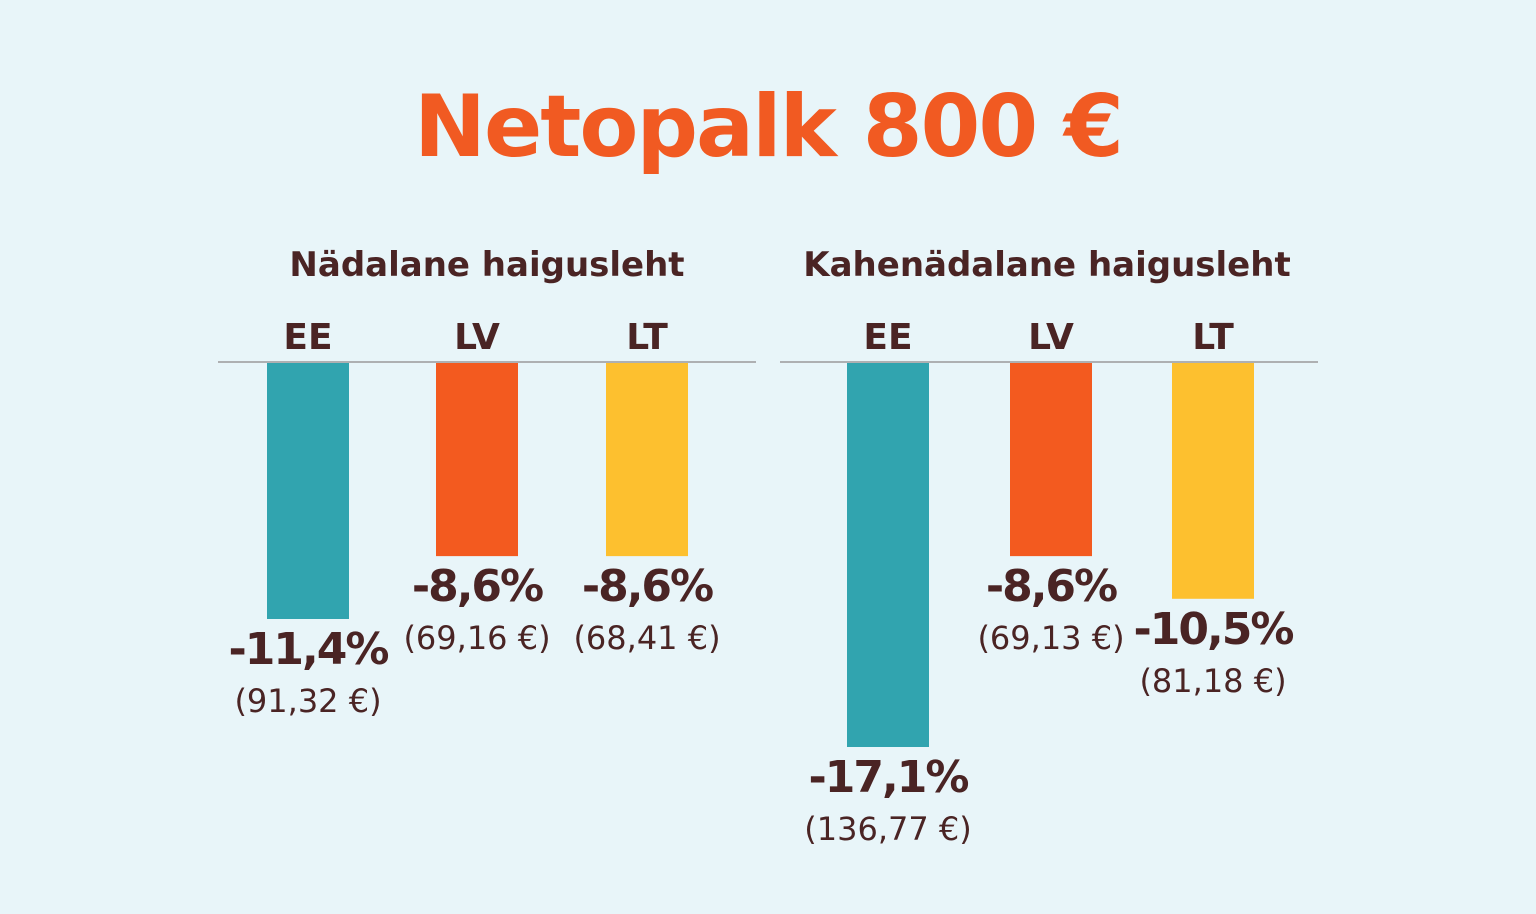 Image resolution: width=1536 pixels, height=914 pixels. Describe the element at coordinates (1212, 681) in the screenshot. I see `amount-label: (81,18 €)` at that location.